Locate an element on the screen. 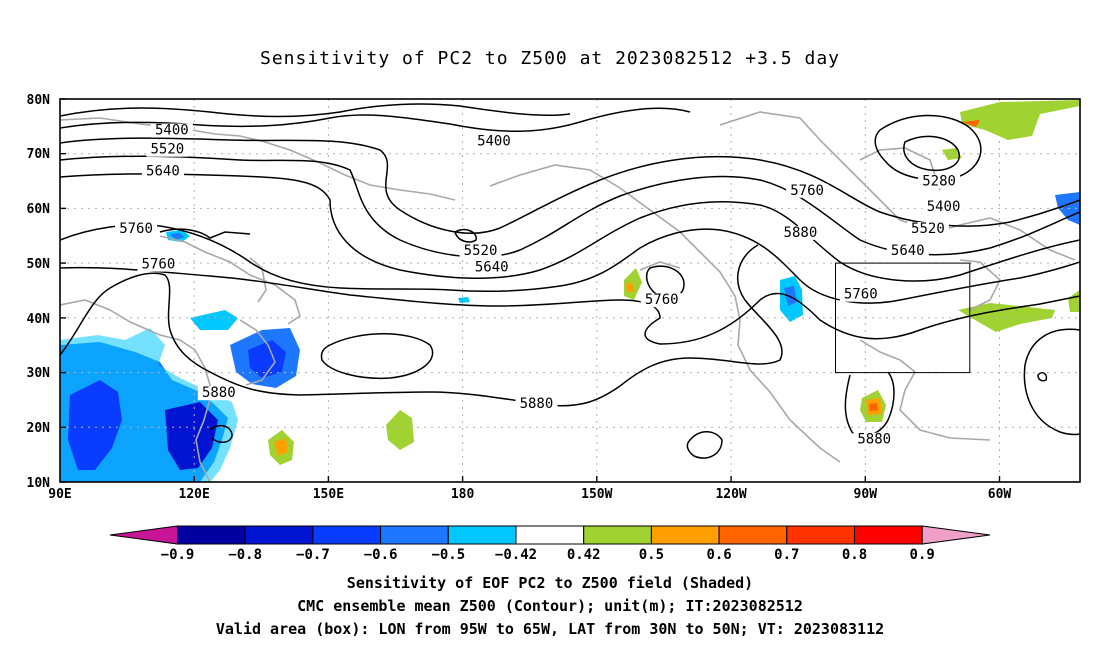 This screenshot has width=1100, height=650. lat-label: 70N is located at coordinates (39, 154).